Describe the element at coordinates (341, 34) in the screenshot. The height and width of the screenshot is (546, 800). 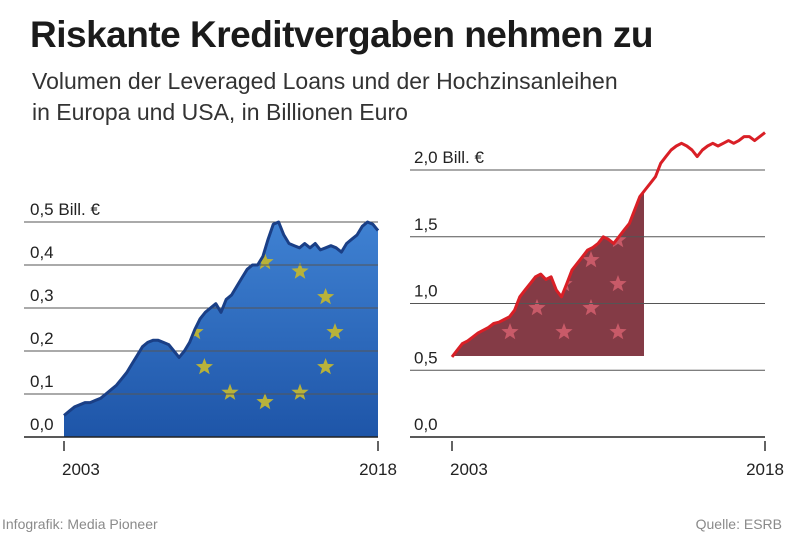
I see `chart-title: Riskante Kreditvergaben nehmen zu` at that location.